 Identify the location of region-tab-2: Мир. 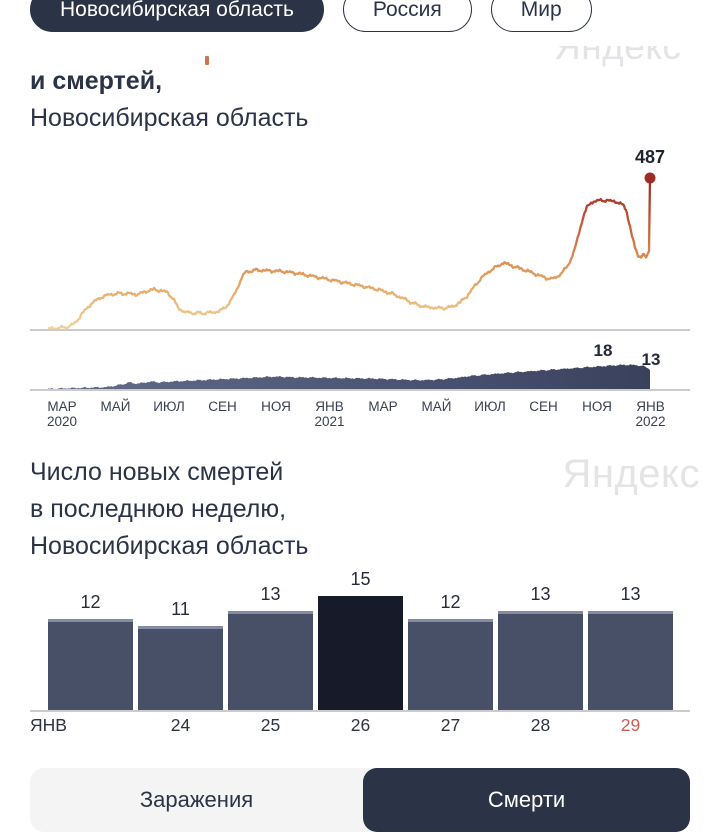
(541, 16).